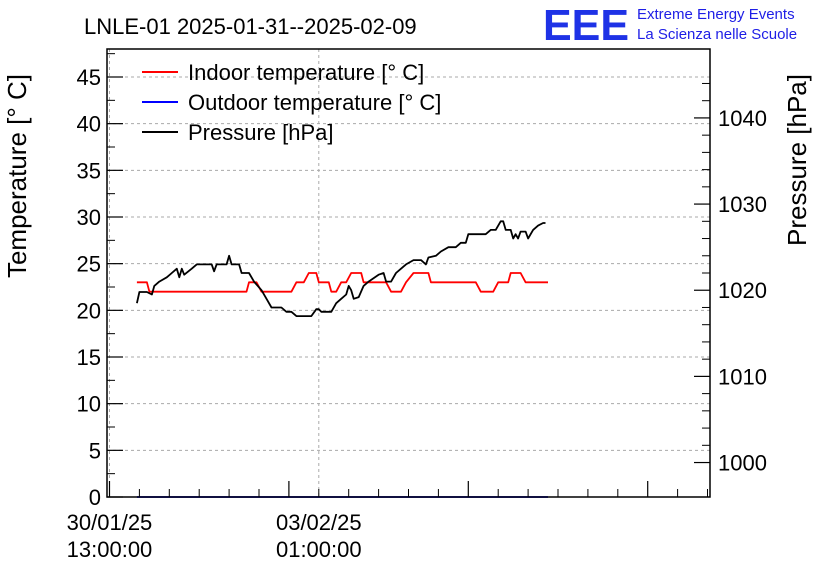  What do you see at coordinates (797, 160) in the screenshot?
I see `y2-axis-label: Pressure [hPa]` at bounding box center [797, 160].